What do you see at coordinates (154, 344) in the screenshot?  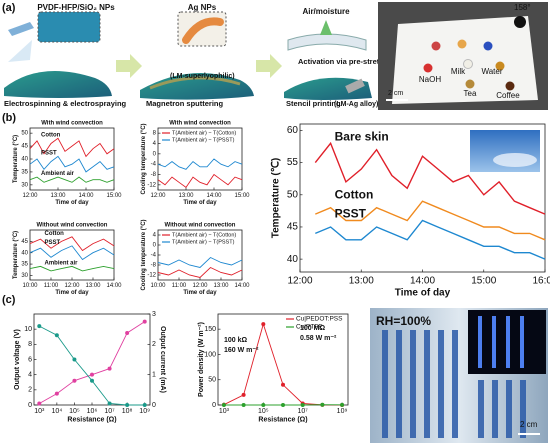 I see `y2-tick-label: 2` at bounding box center [154, 344].